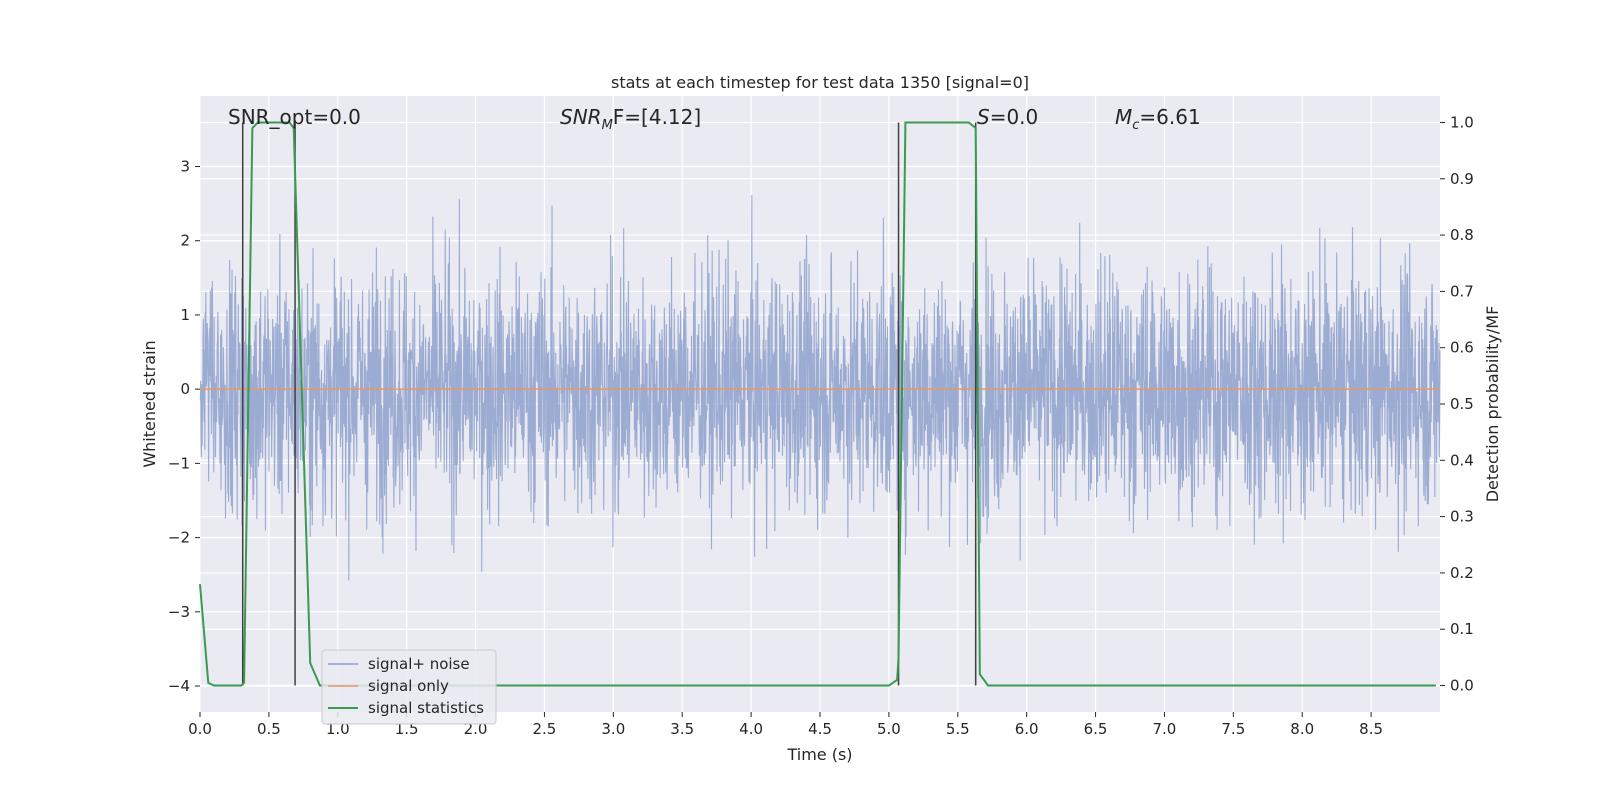 The height and width of the screenshot is (800, 1600). I want to click on x-tick-label: 3.5, so click(682, 729).